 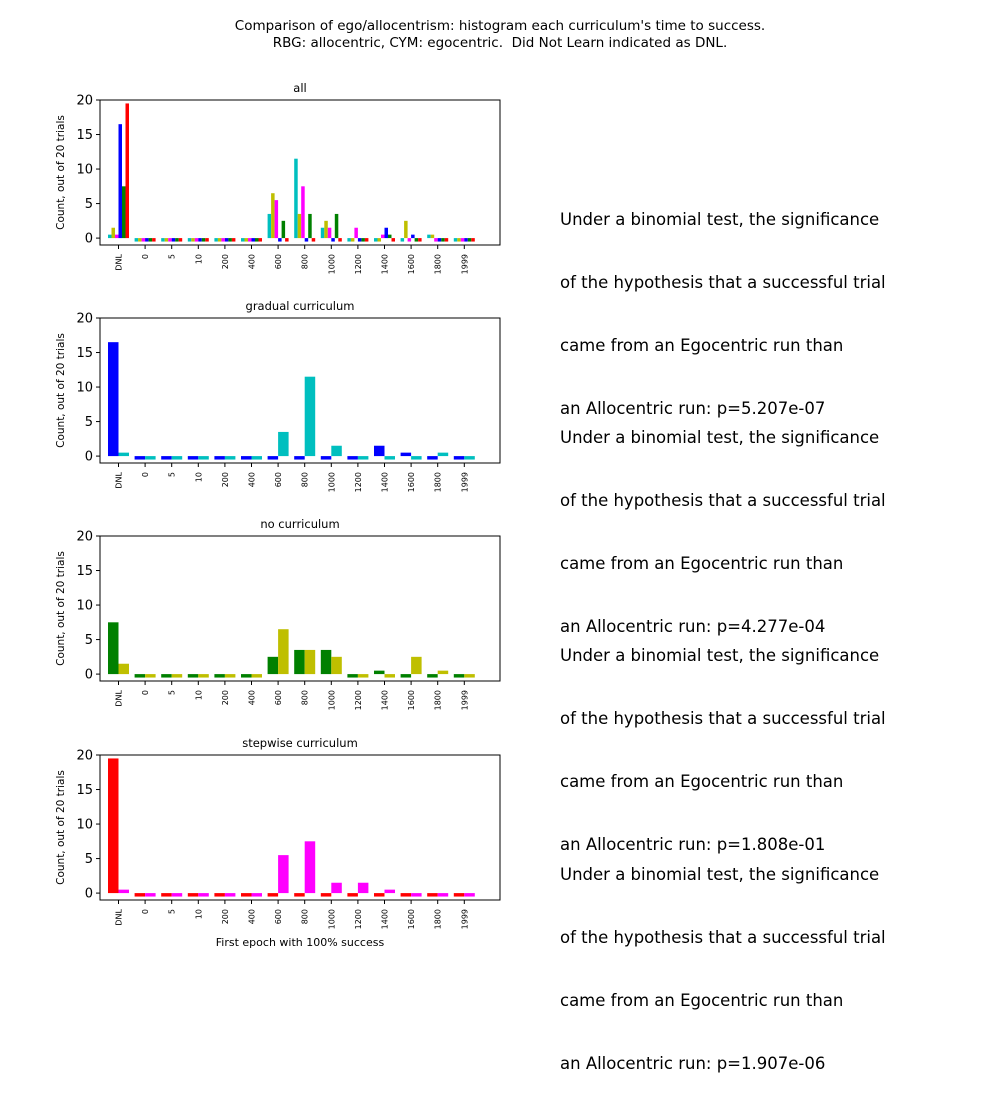 I want to click on x-tick-label: 1200, so click(x=358, y=700).